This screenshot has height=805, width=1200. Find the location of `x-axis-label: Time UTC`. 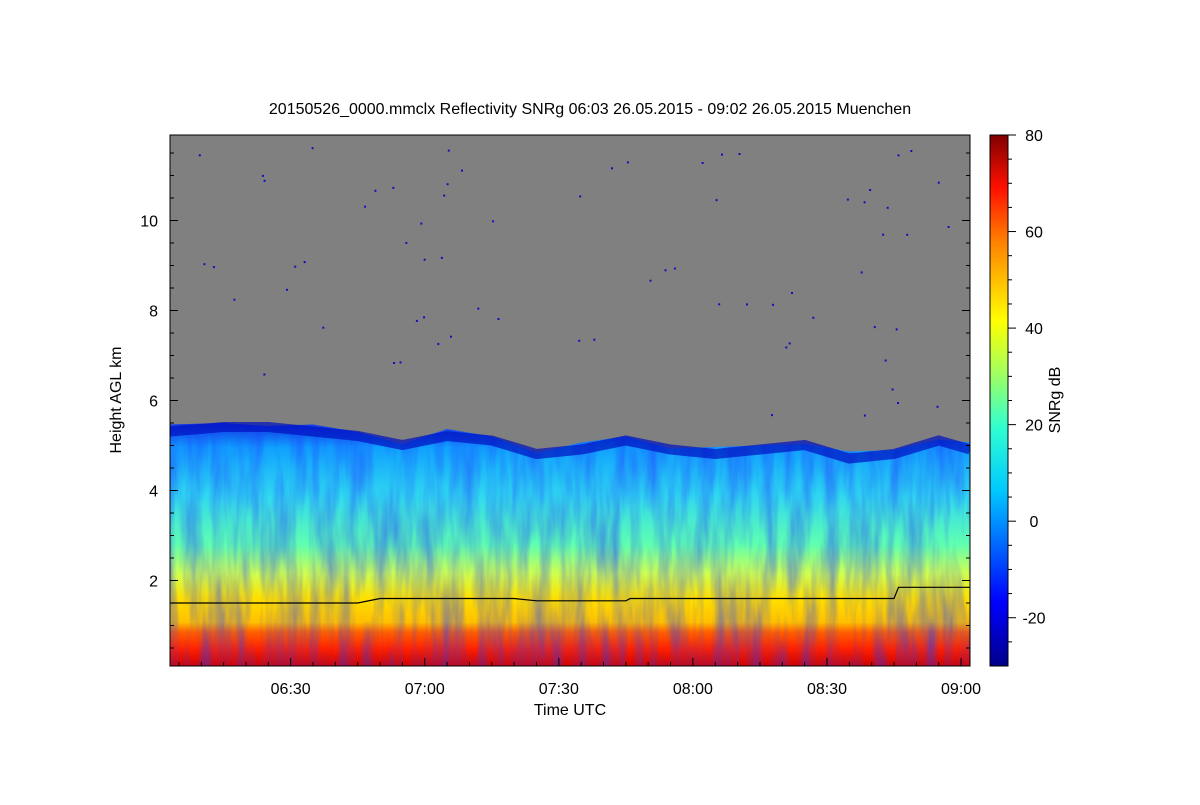

x-axis-label: Time UTC is located at coordinates (570, 710).